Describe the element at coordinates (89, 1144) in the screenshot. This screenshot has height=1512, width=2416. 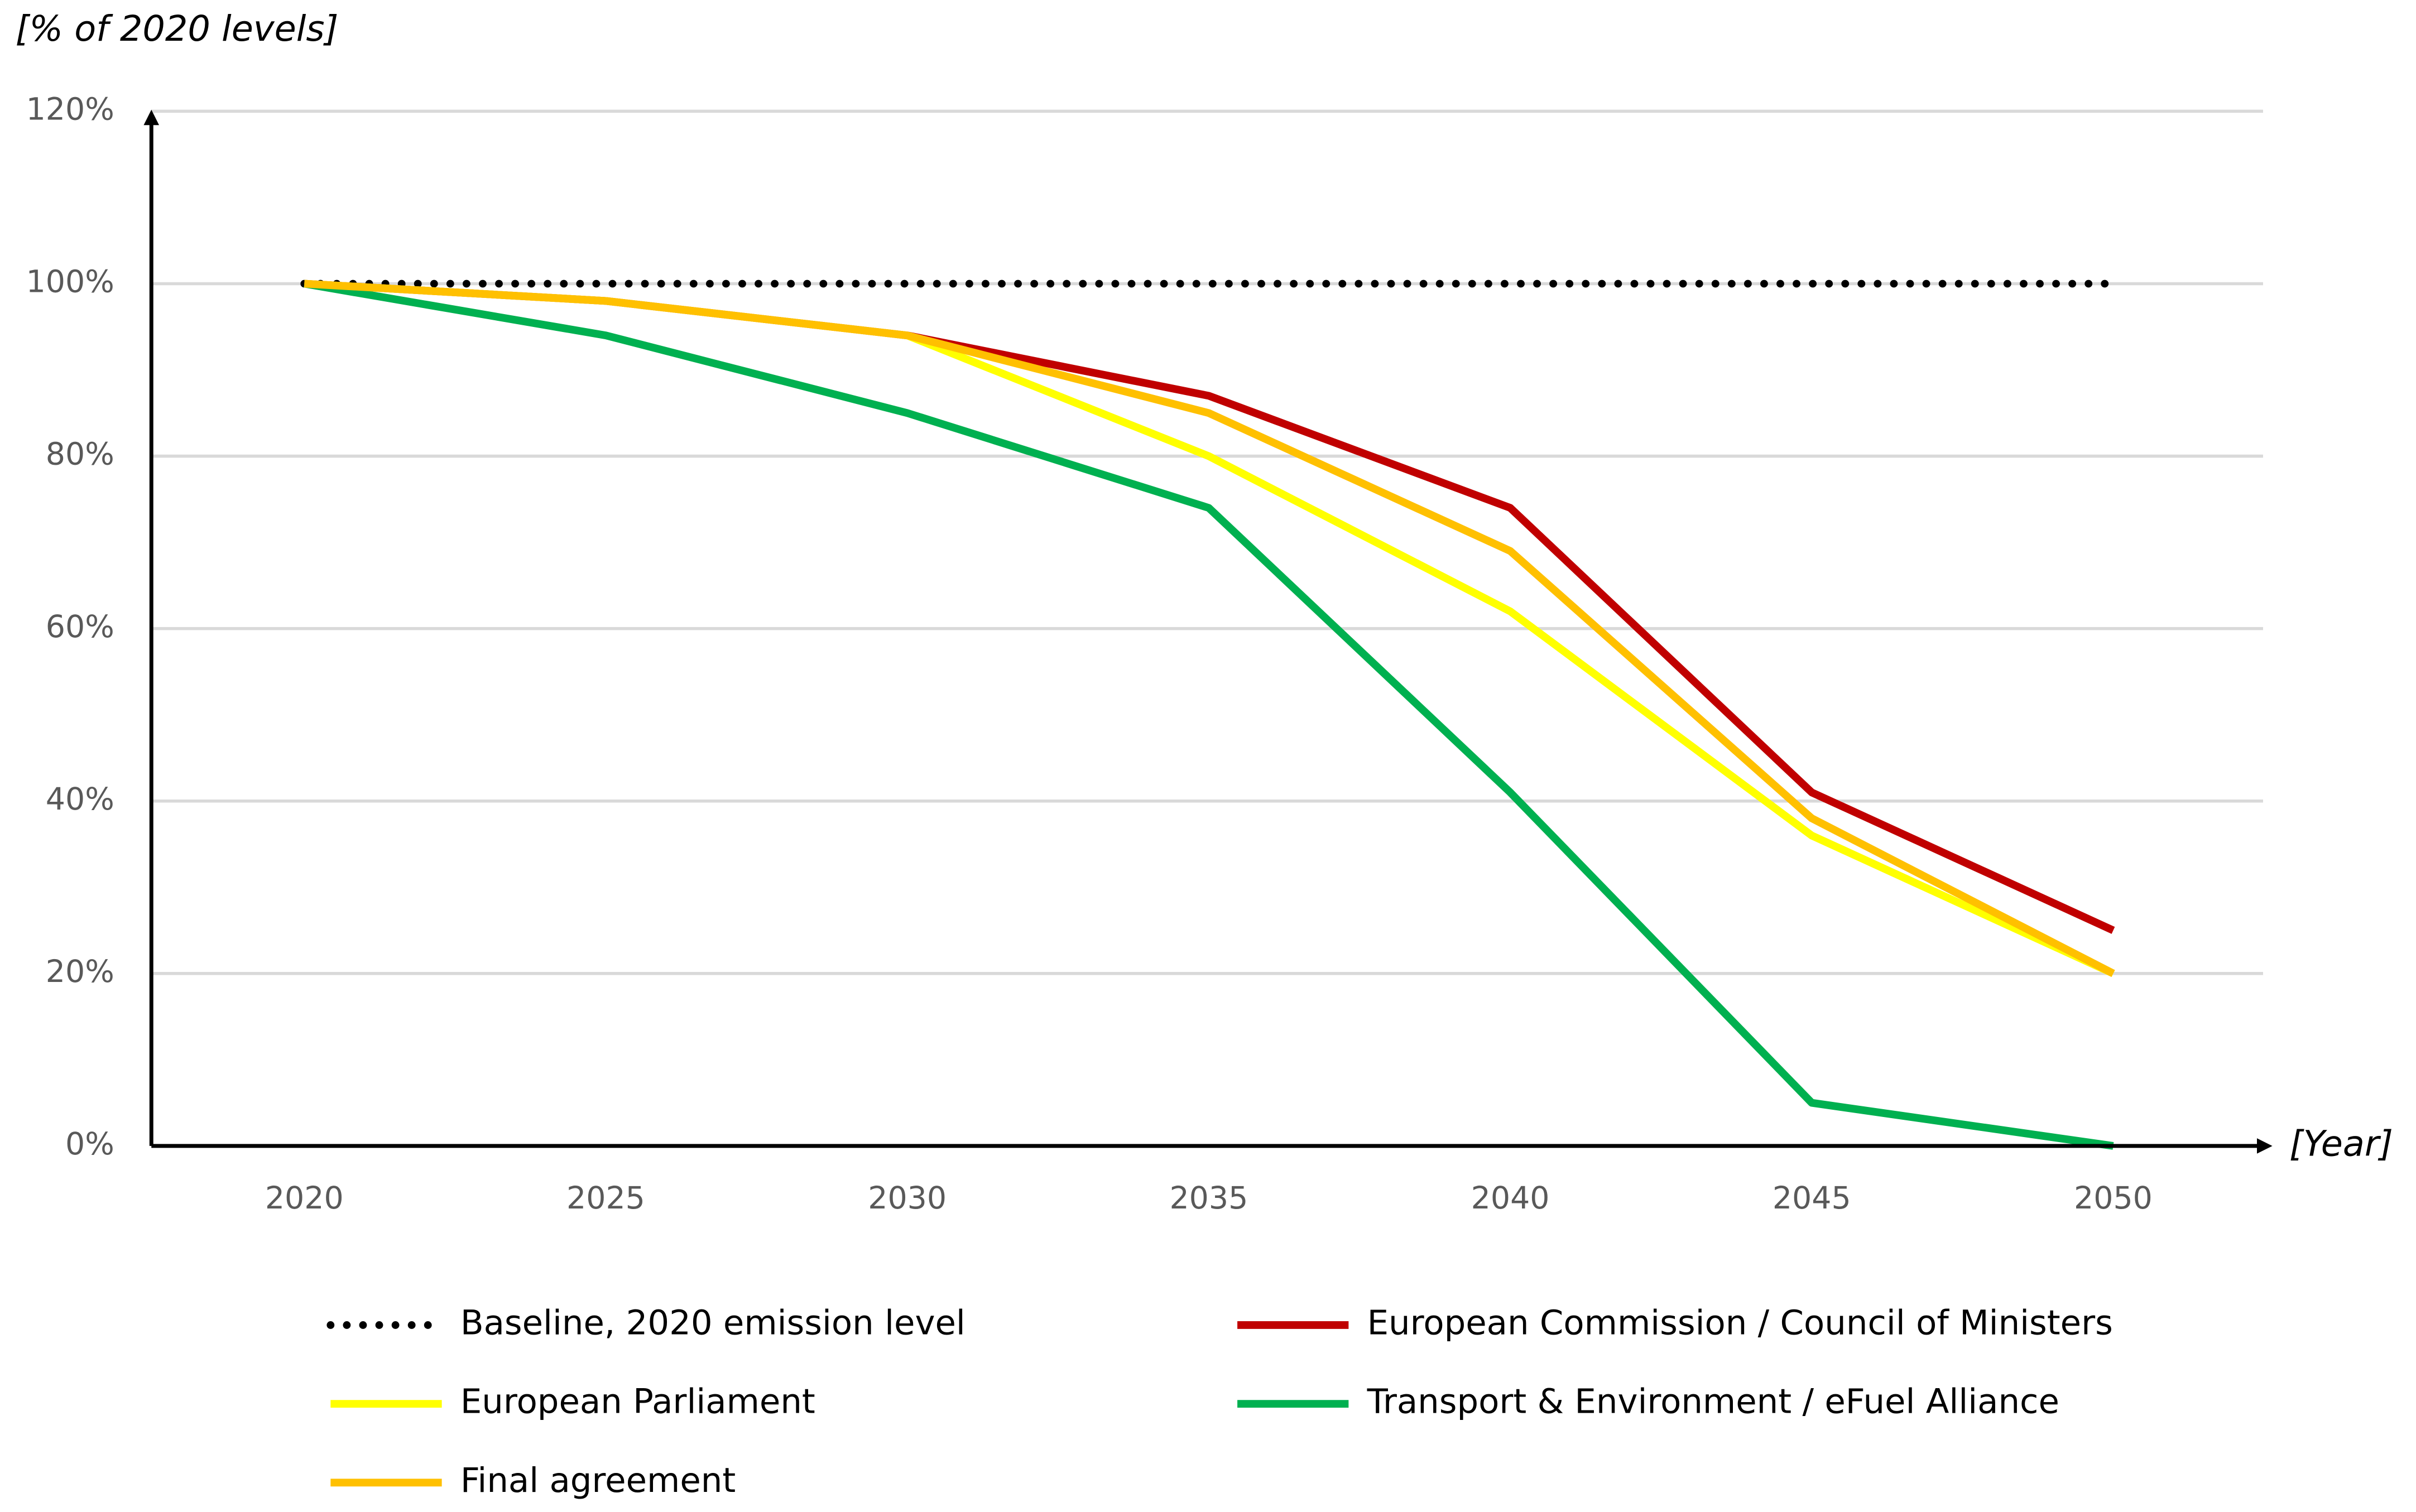
I see `y-tick-label: 0%` at that location.